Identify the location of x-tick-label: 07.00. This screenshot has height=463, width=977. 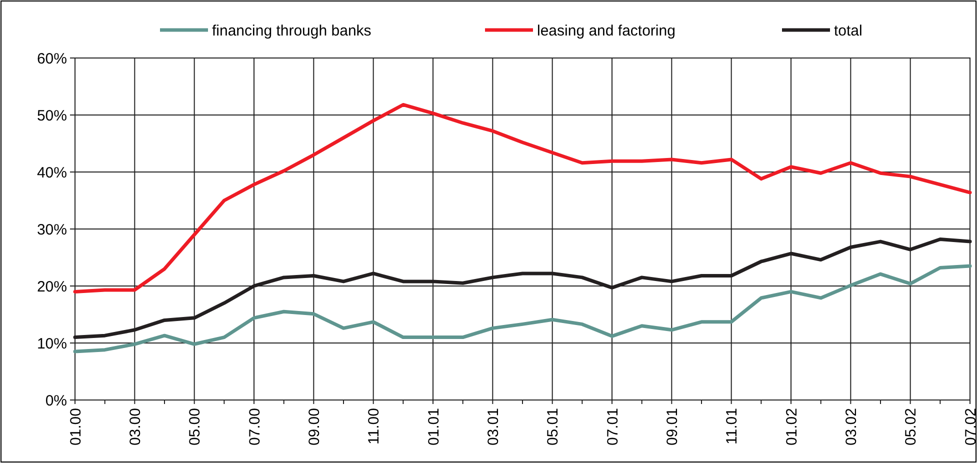
(255, 427).